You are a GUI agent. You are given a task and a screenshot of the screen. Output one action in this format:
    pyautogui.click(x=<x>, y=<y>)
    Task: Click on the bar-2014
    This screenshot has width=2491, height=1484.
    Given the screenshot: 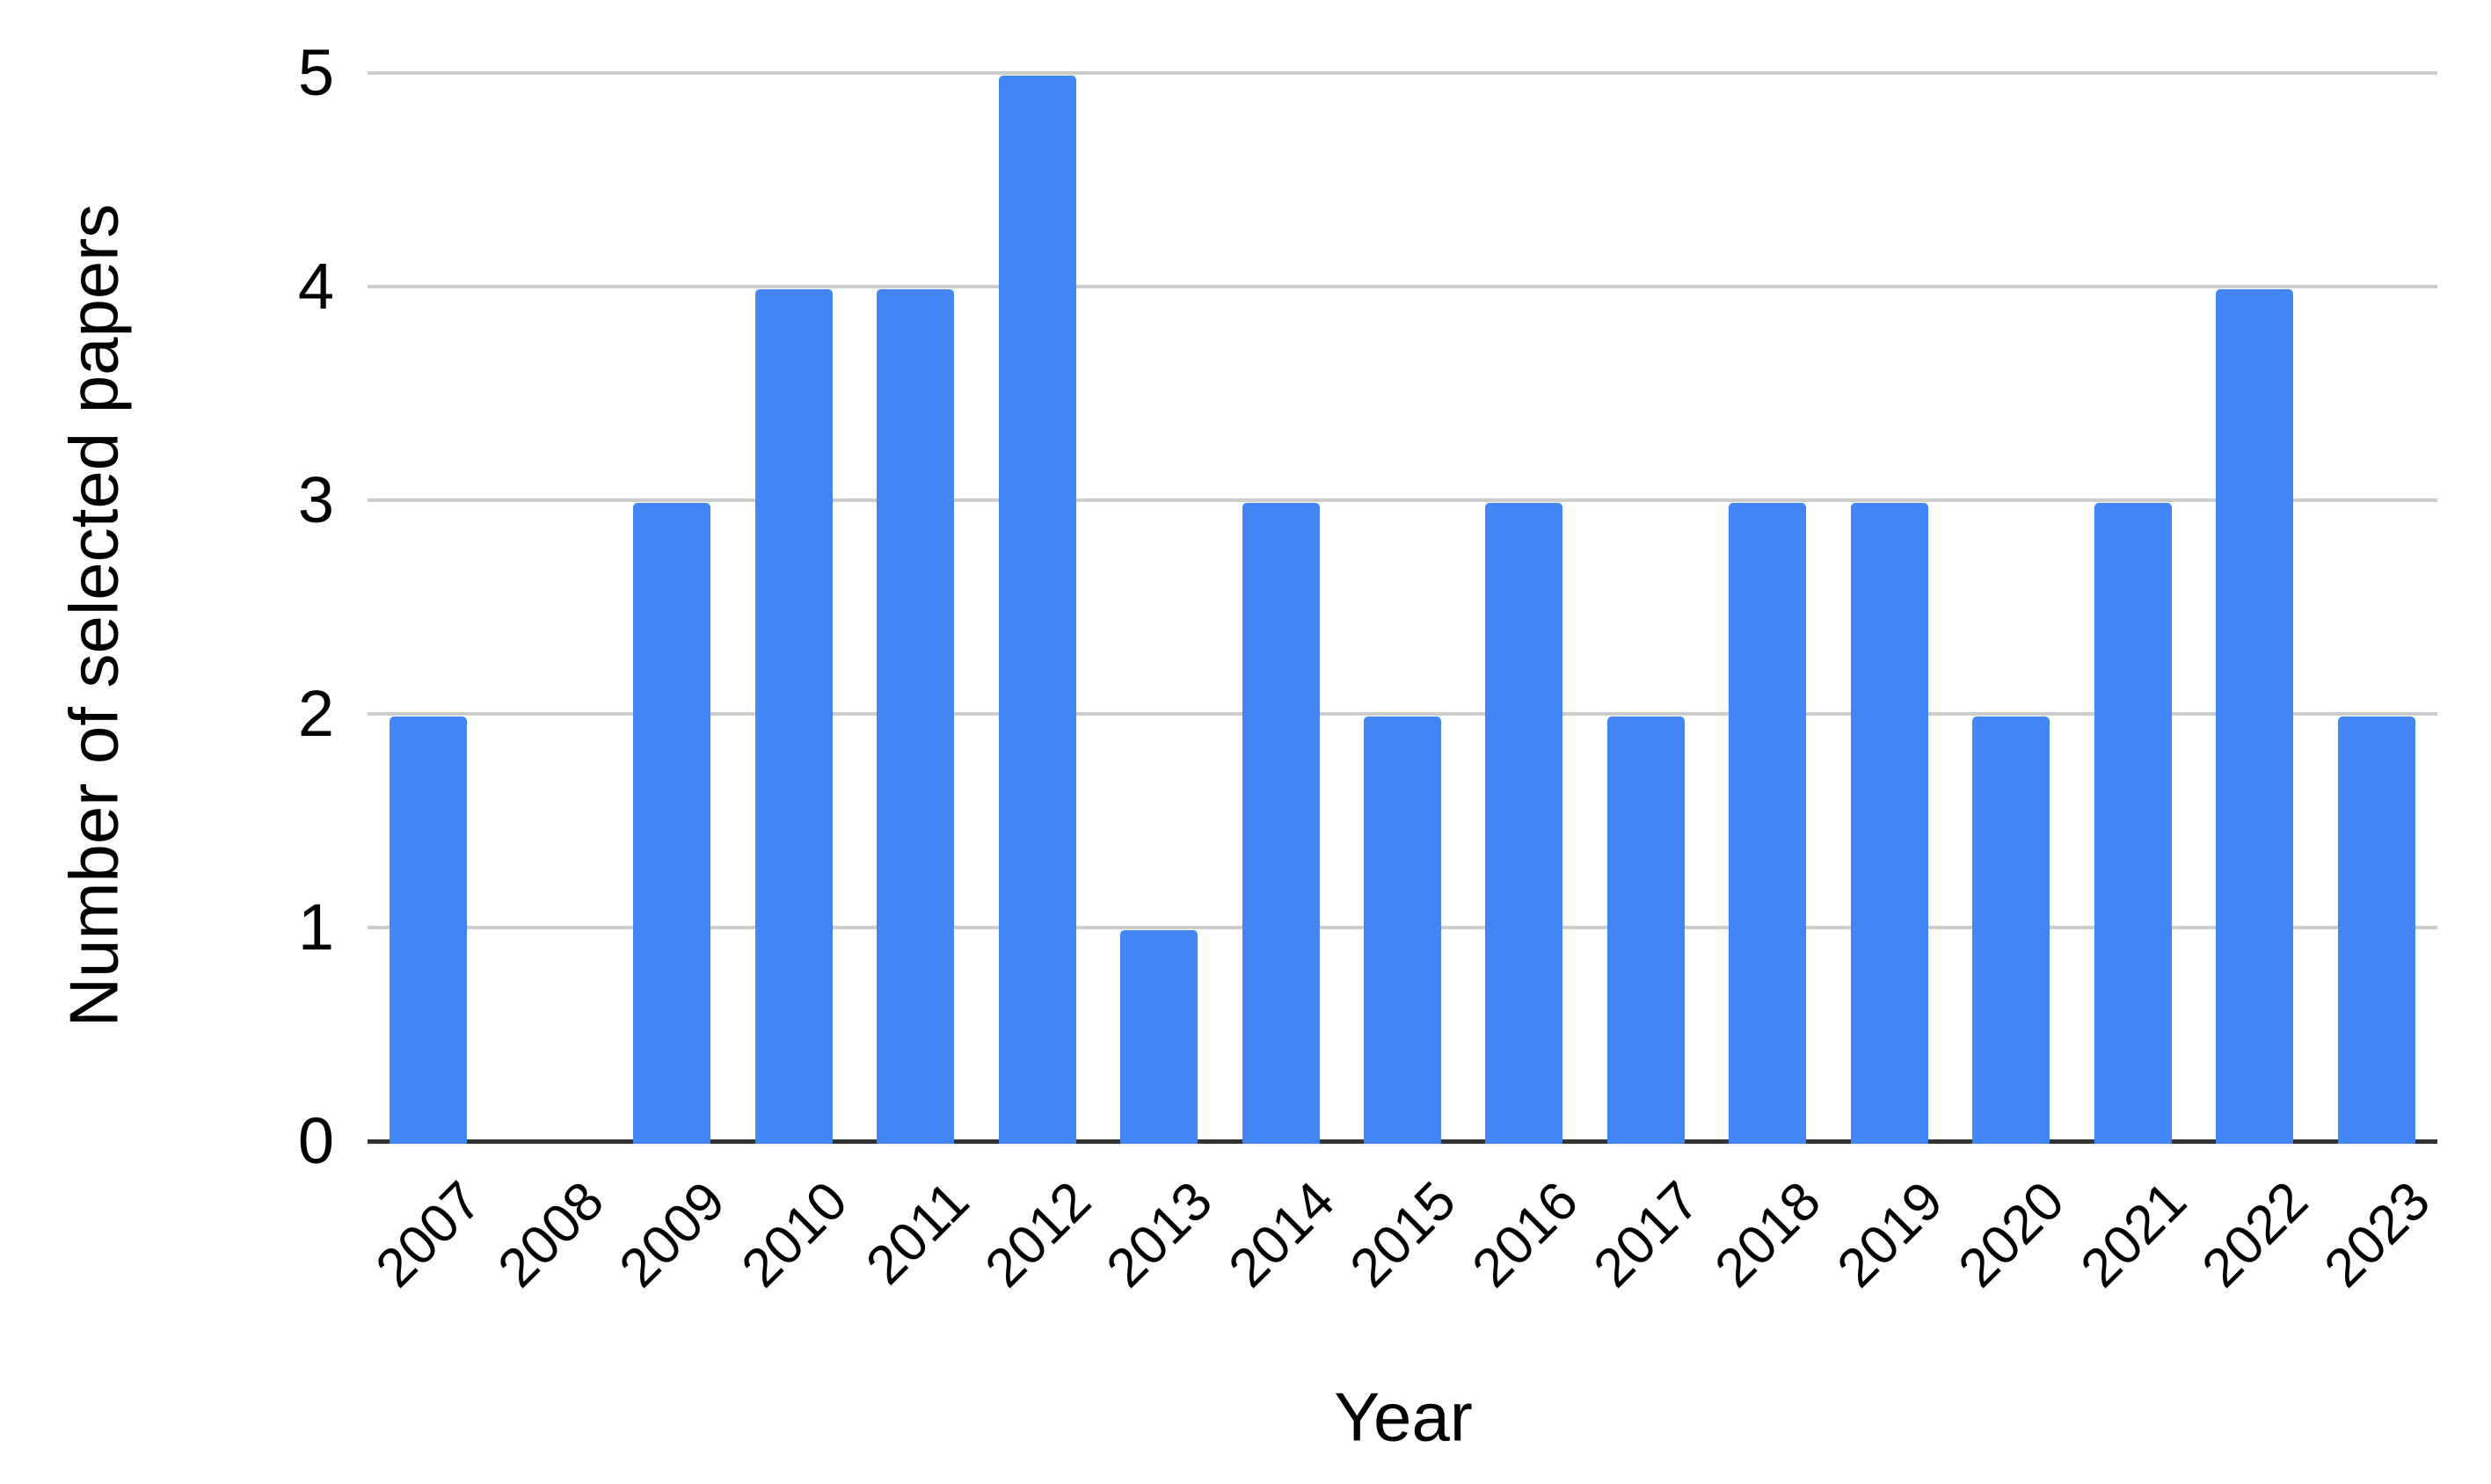 What is the action you would take?
    pyautogui.click(x=1281, y=823)
    